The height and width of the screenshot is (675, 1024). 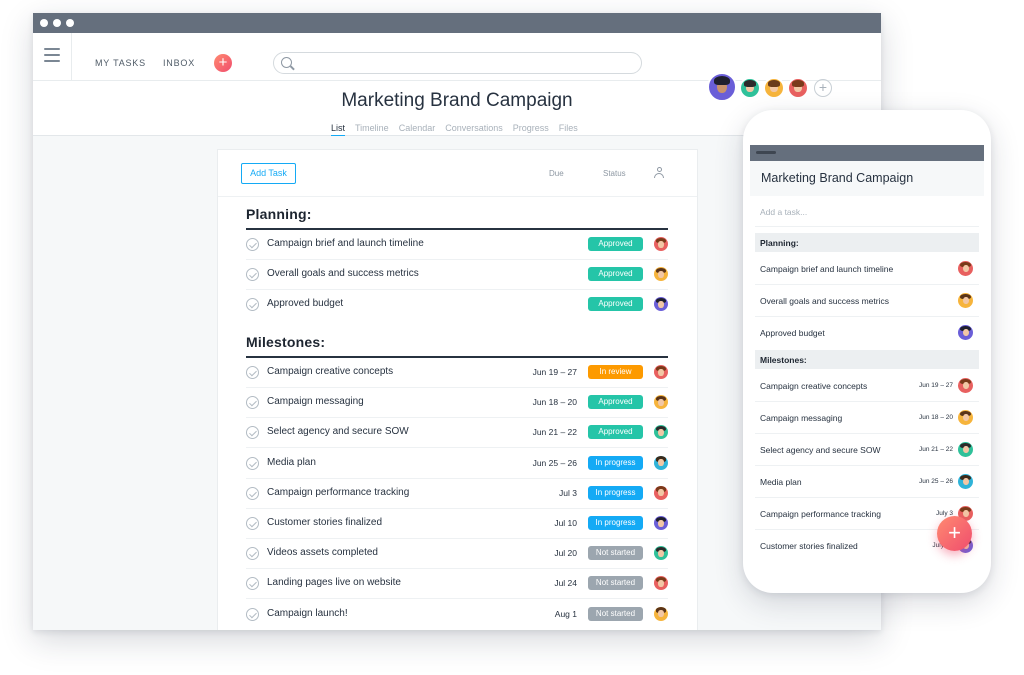 What do you see at coordinates (334, 583) in the screenshot?
I see `task-name: Landing pages live on website` at bounding box center [334, 583].